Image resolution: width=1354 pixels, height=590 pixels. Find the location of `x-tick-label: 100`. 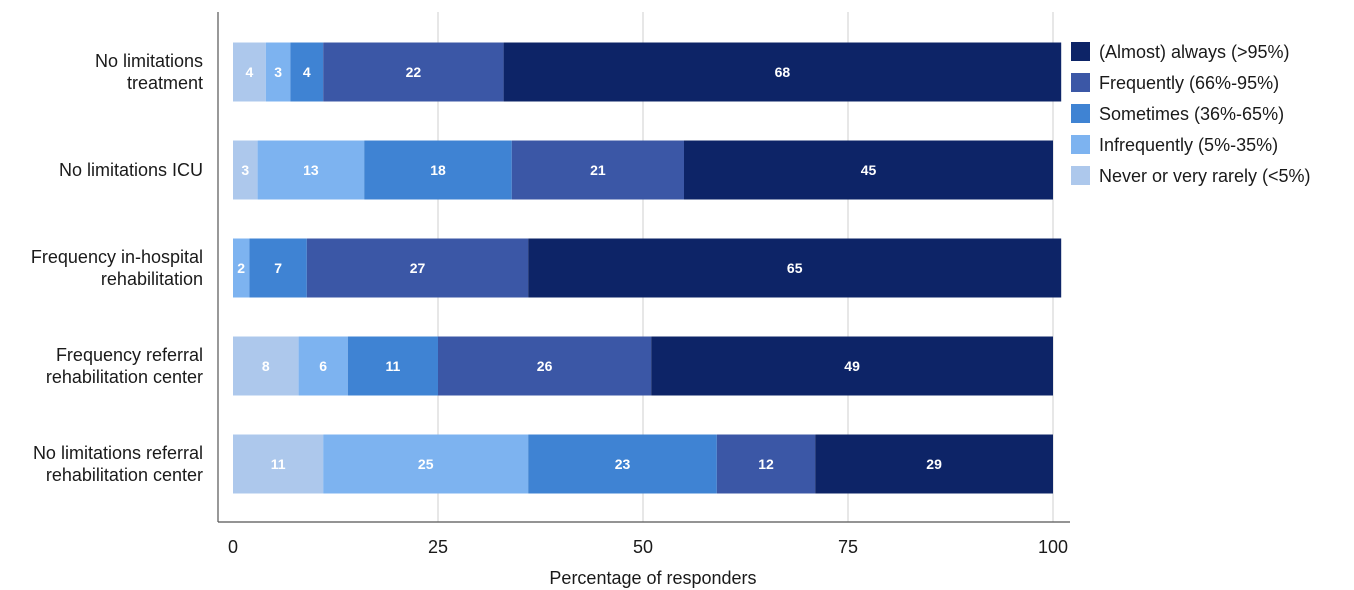

x-tick-label: 100 is located at coordinates (1053, 547).